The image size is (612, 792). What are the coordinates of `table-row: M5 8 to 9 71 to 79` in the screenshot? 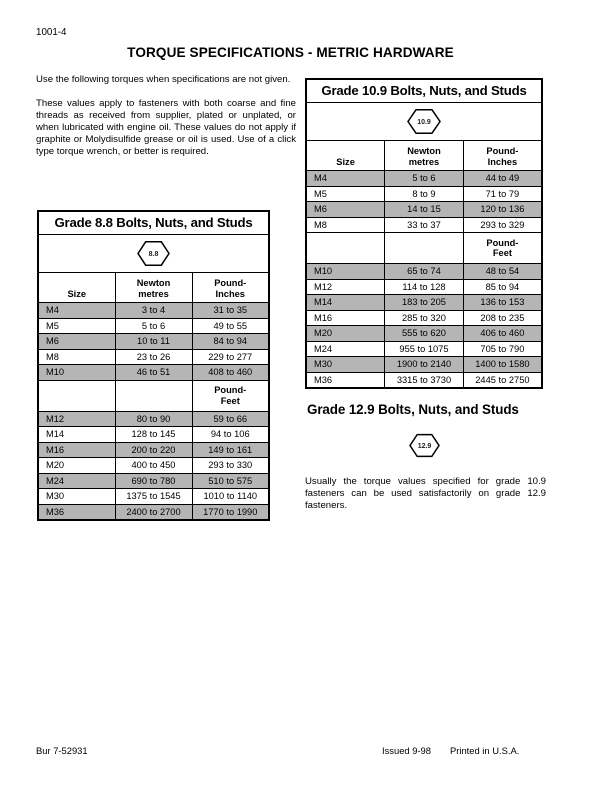 It's located at (424, 193).